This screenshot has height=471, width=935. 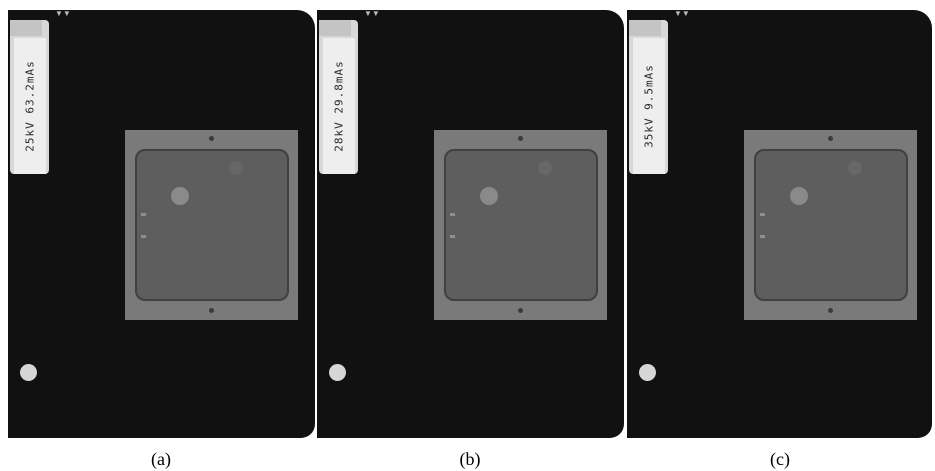 I want to click on film-label-tab: 35kV 9.5mAs, so click(x=648, y=97).